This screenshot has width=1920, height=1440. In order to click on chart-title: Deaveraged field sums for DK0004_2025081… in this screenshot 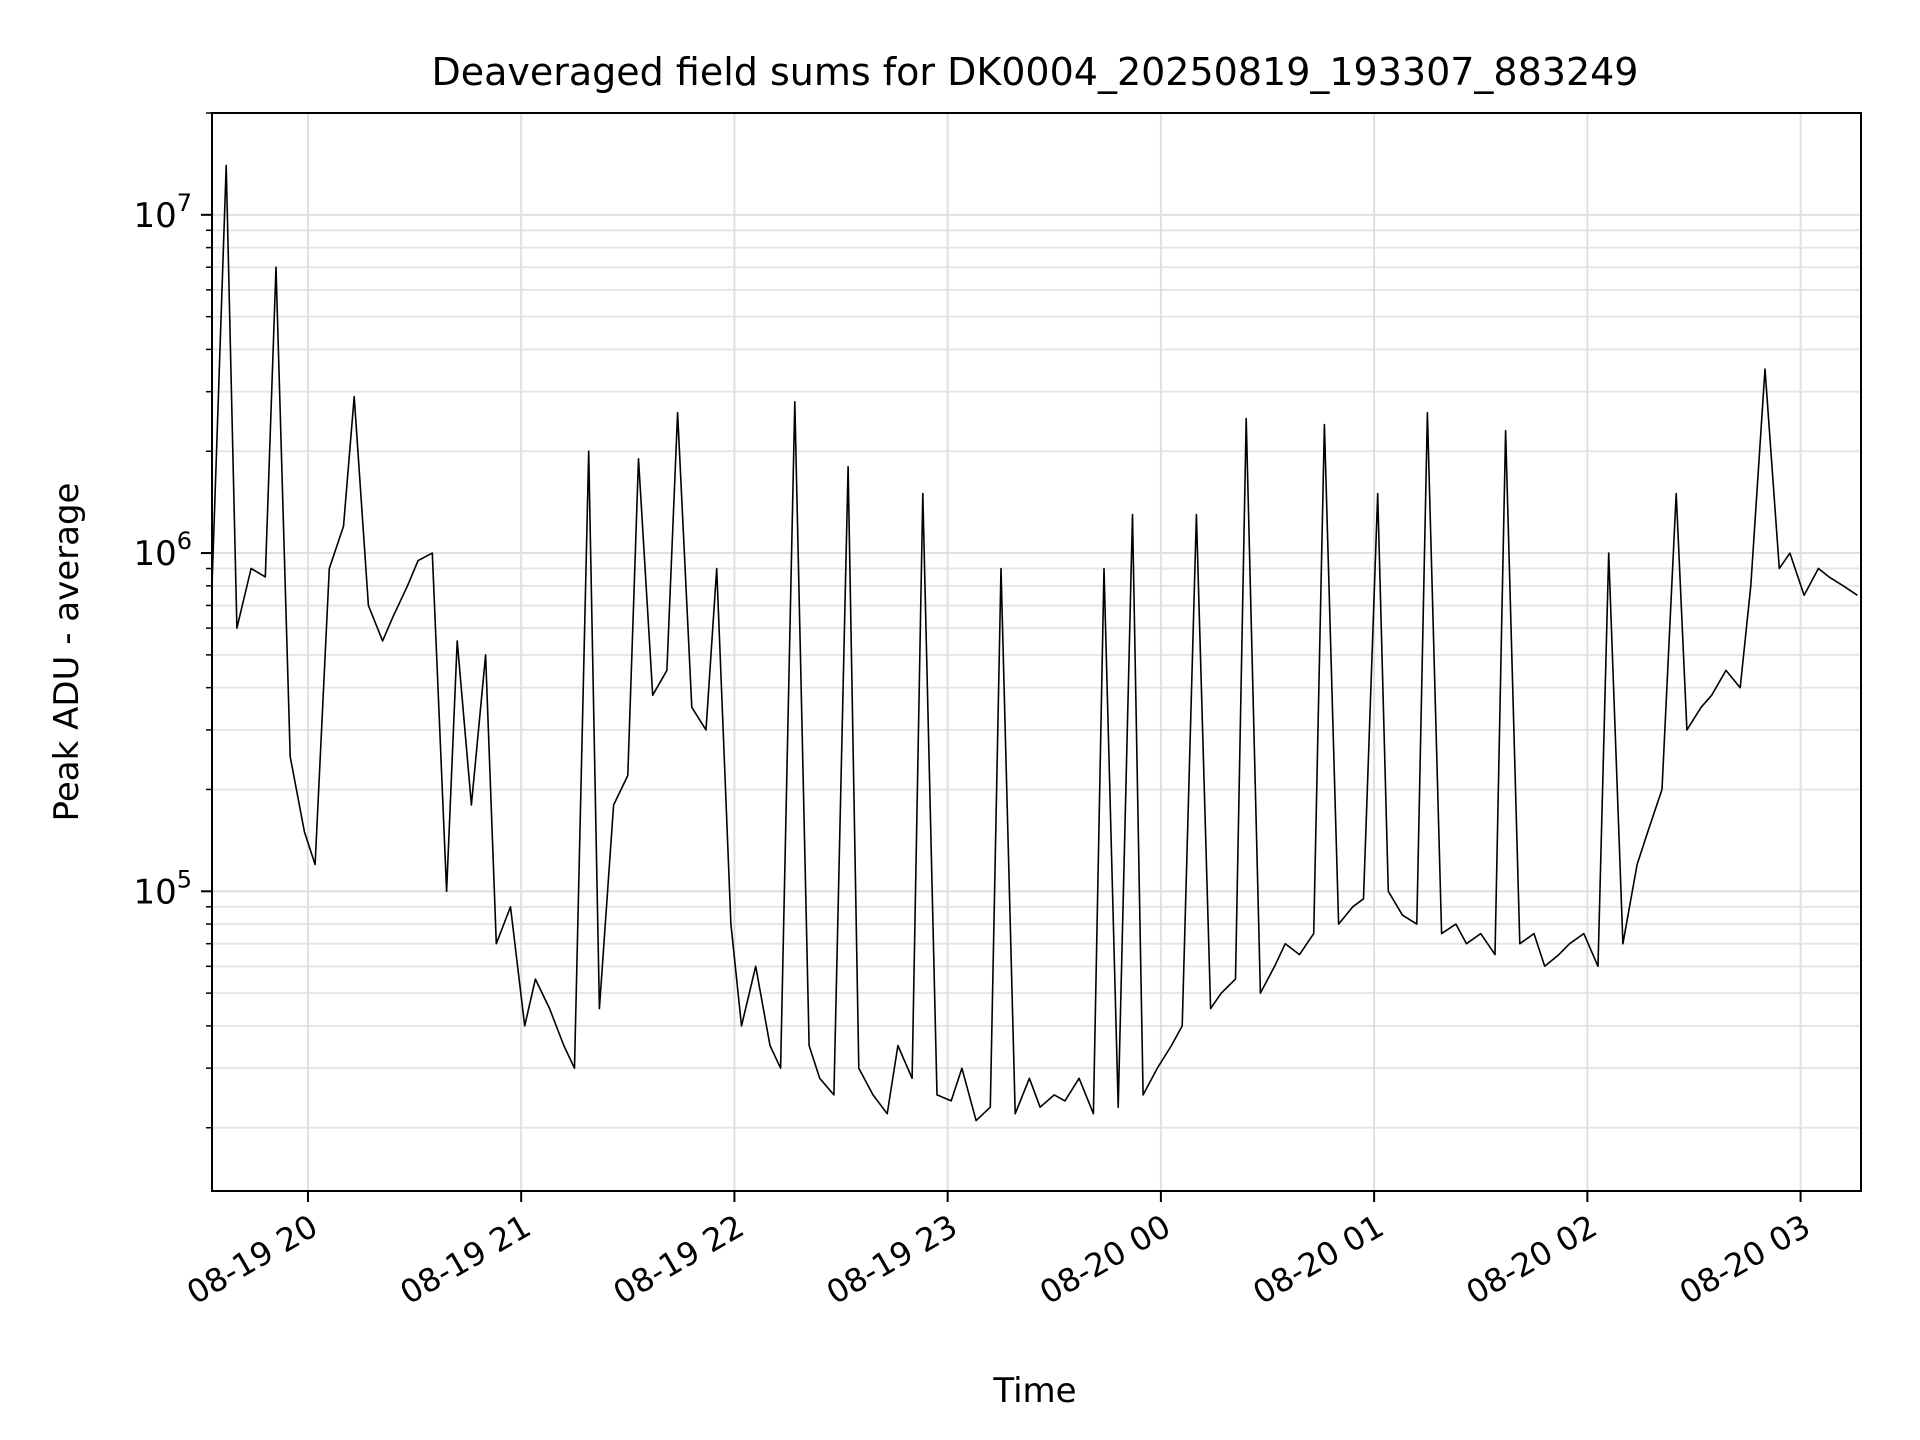, I will do `click(1034, 72)`.